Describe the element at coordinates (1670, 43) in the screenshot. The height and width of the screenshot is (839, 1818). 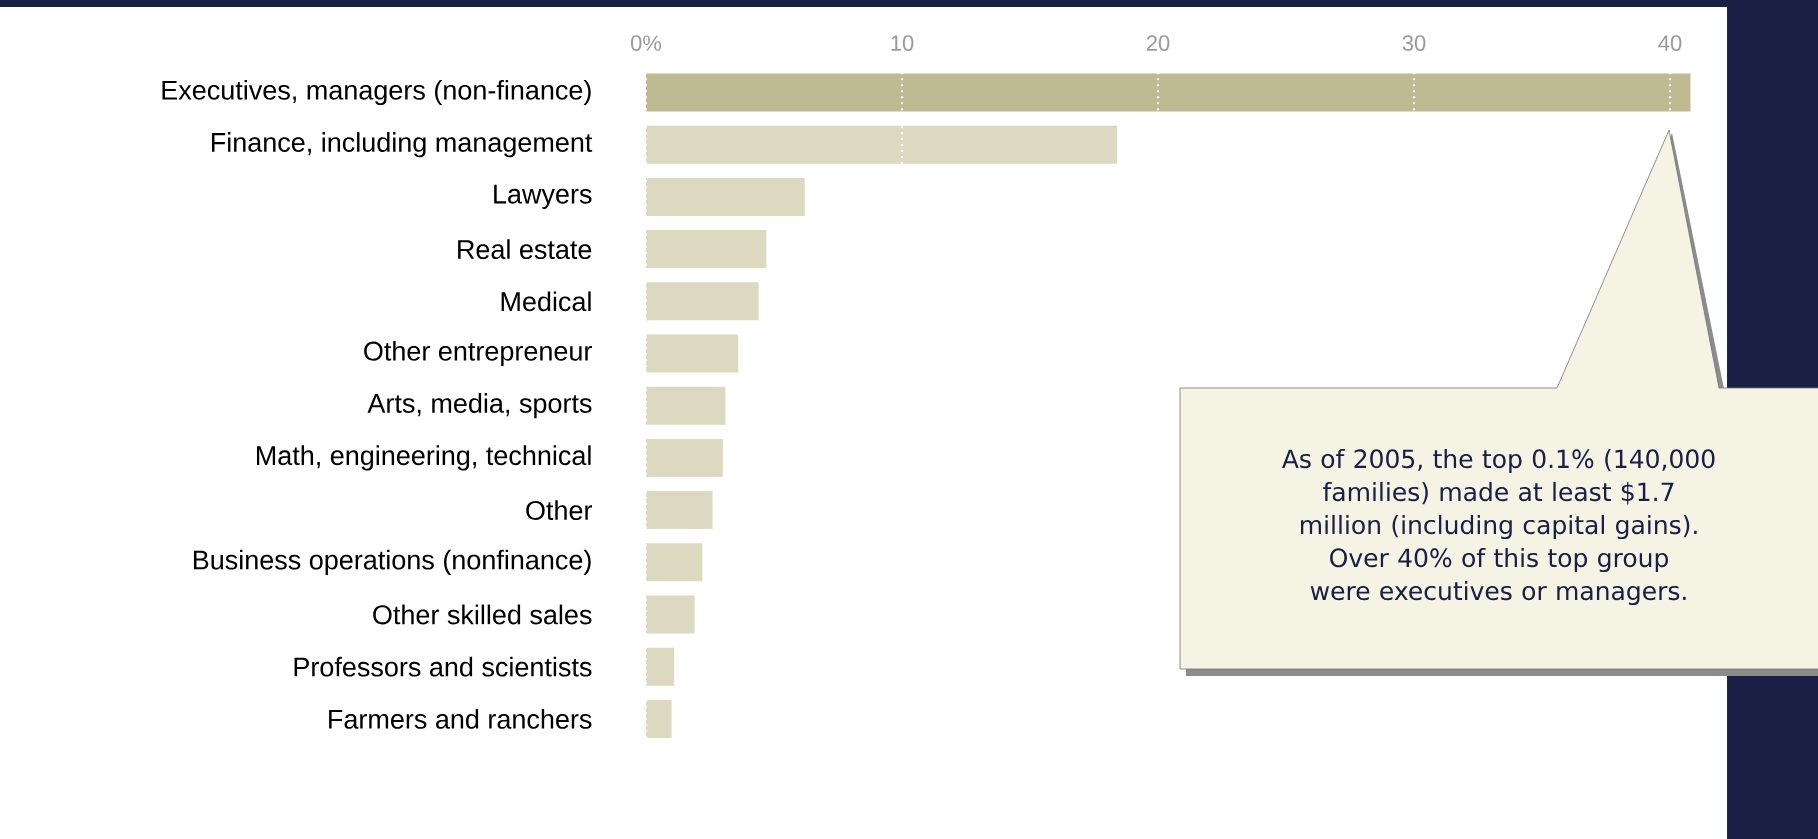
I see `x-tick-label: 40` at that location.